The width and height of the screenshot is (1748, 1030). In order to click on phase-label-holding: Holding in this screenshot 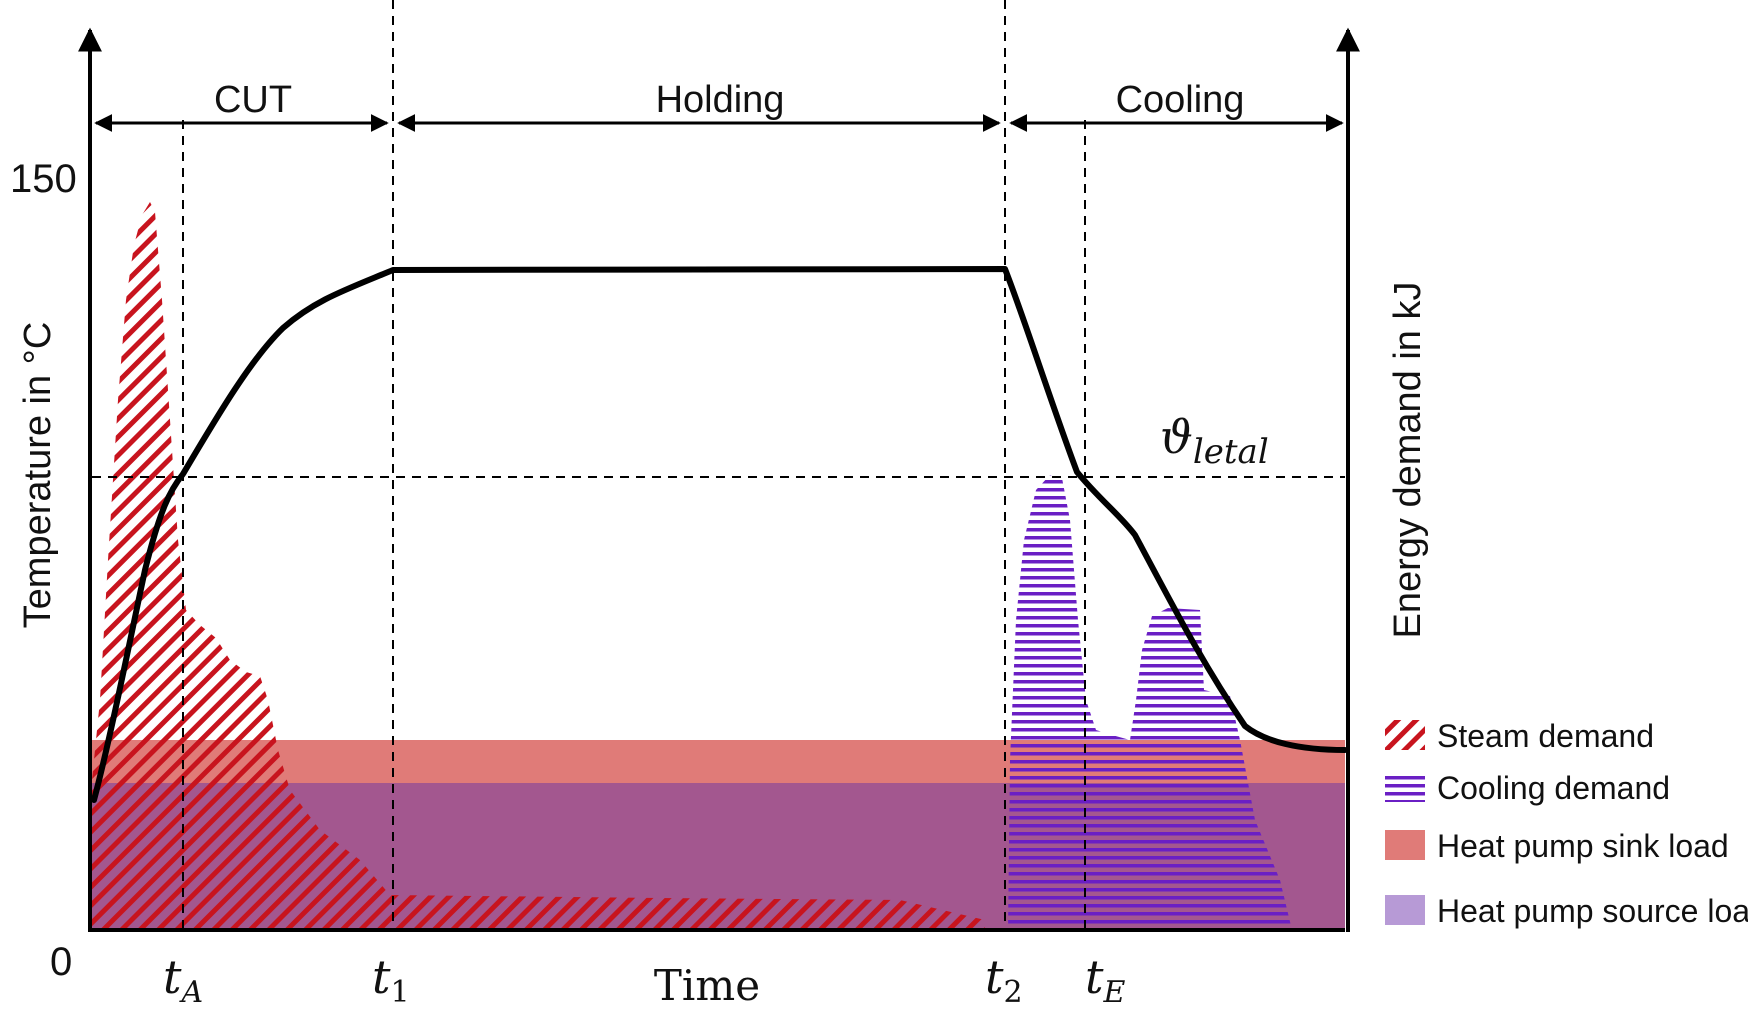, I will do `click(720, 100)`.